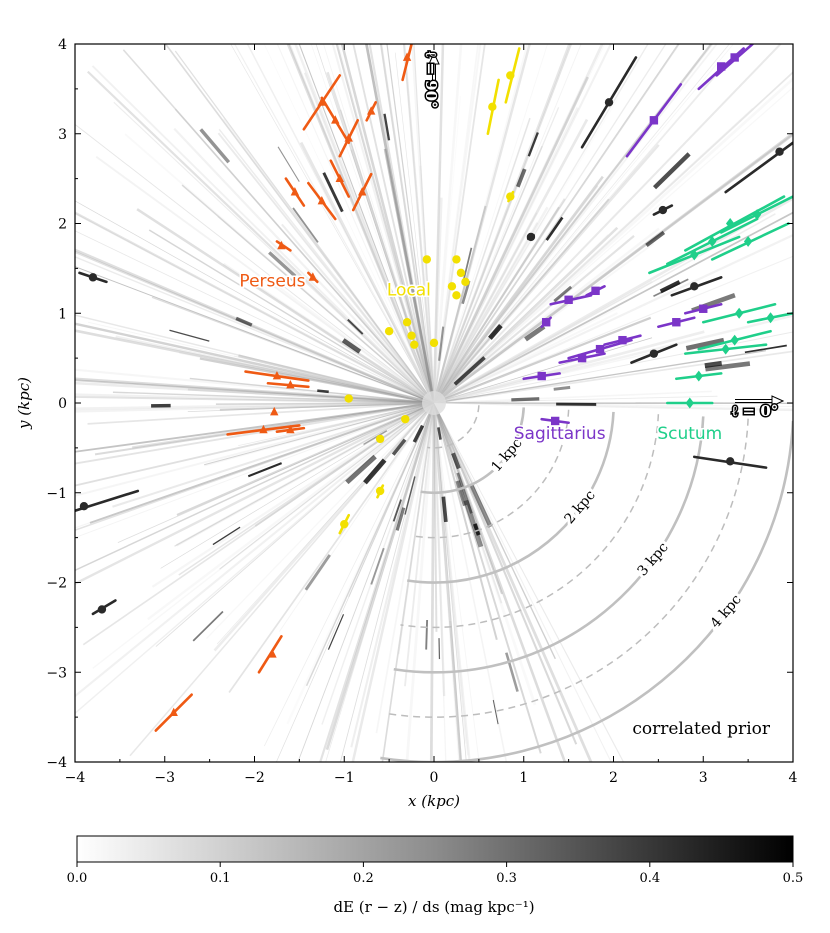 Image resolution: width=830 pixels, height=933 pixels. I want to click on y-tick-label: 3, so click(62, 135).